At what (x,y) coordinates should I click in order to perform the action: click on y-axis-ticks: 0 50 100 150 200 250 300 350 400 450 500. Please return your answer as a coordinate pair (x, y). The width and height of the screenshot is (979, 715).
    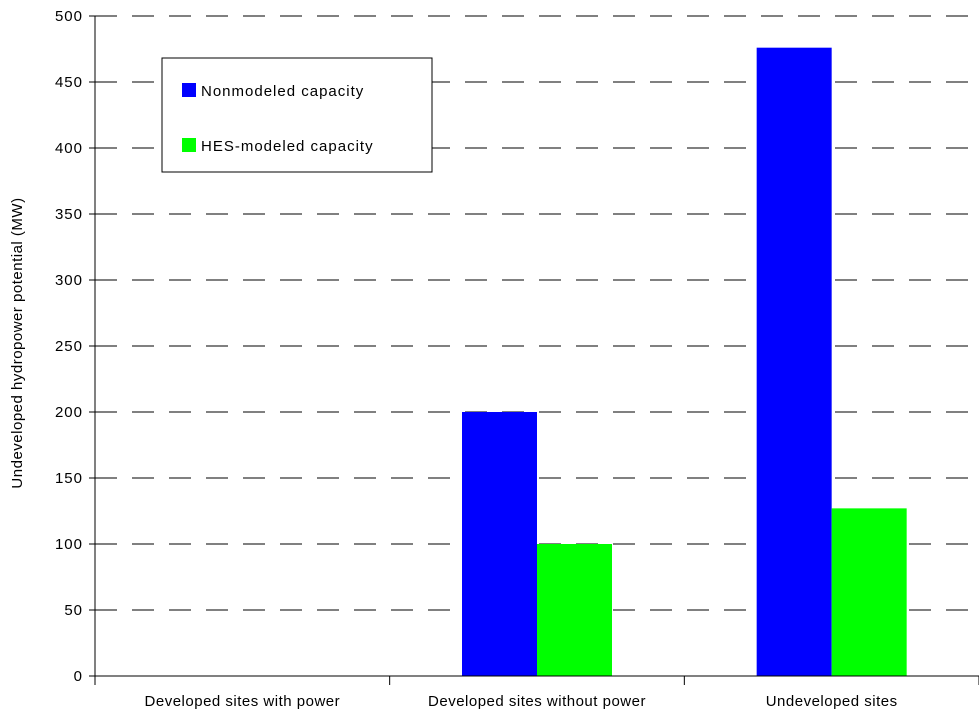
    Looking at the image, I should click on (75, 346).